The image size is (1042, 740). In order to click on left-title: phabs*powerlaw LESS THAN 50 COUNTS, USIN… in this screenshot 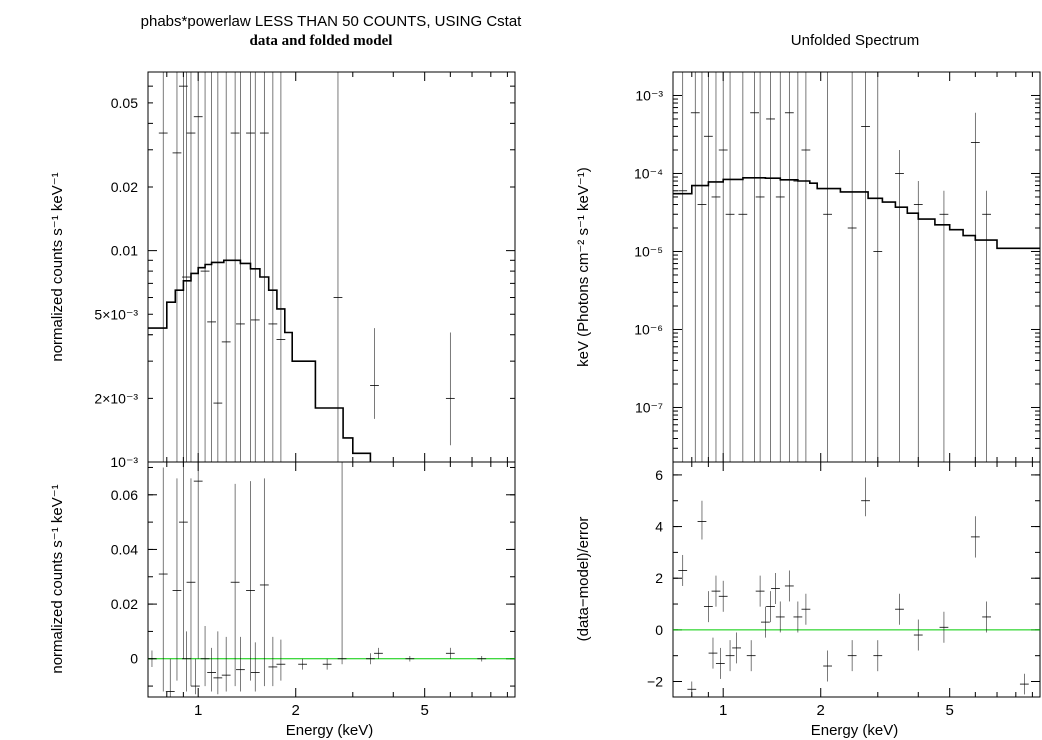, I will do `click(332, 21)`.